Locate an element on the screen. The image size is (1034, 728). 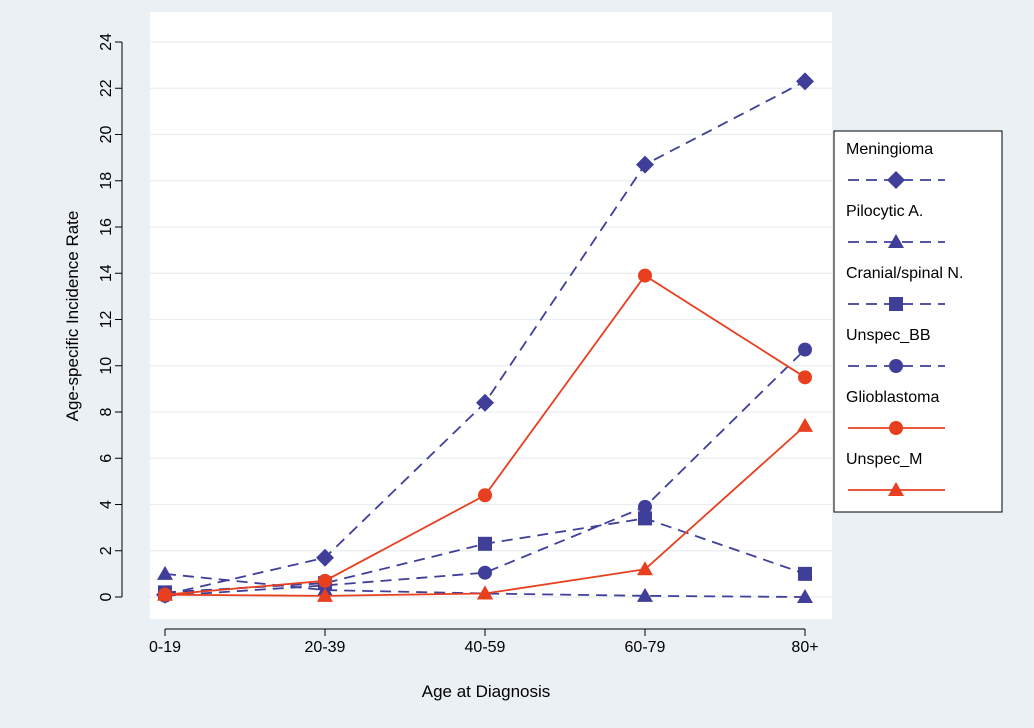
y-tick-label: 14 is located at coordinates (106, 273).